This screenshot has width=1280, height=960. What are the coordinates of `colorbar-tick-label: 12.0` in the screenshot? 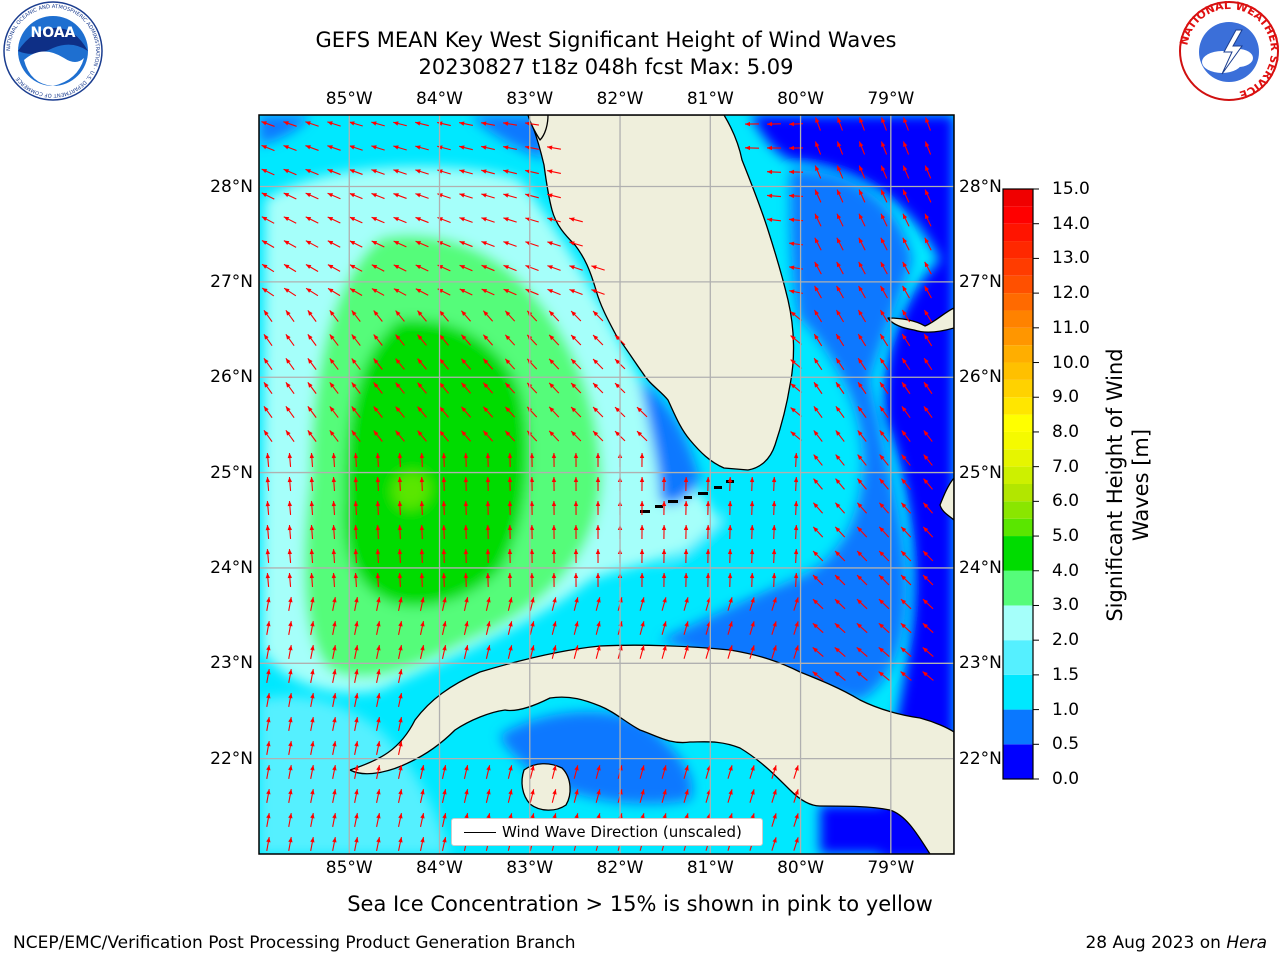 It's located at (1071, 293).